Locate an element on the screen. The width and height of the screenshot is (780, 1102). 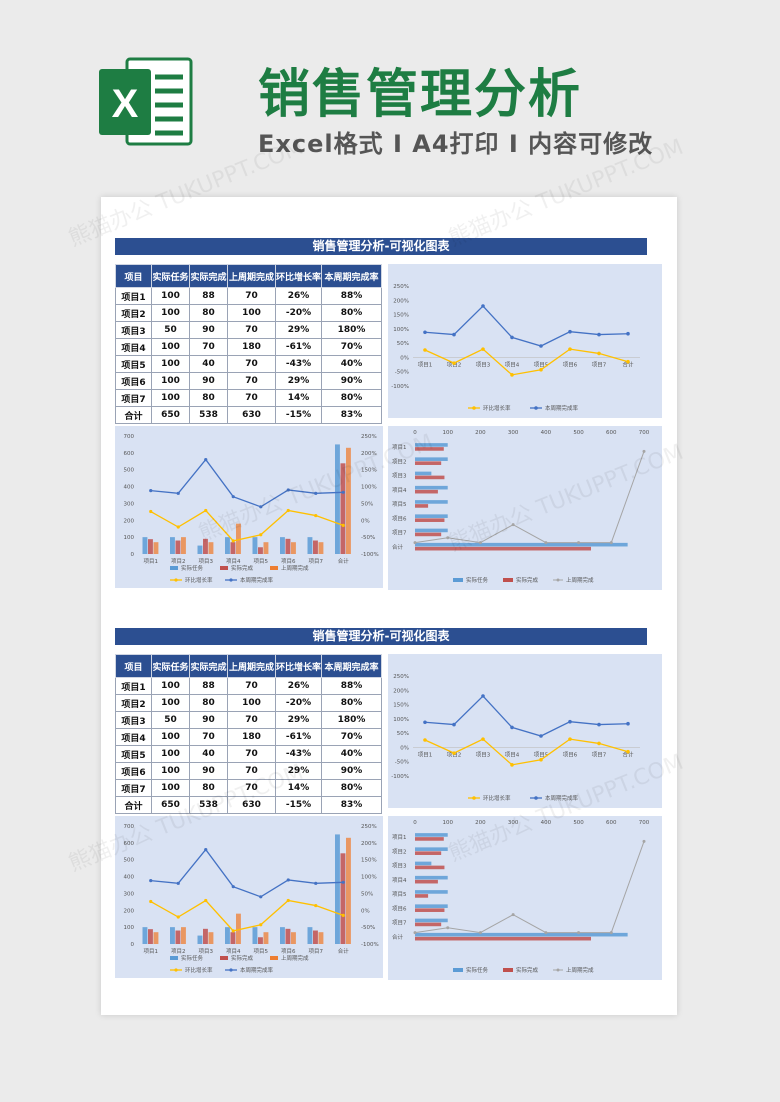
x-tick-label: 项目1 is located at coordinates (151, 951).